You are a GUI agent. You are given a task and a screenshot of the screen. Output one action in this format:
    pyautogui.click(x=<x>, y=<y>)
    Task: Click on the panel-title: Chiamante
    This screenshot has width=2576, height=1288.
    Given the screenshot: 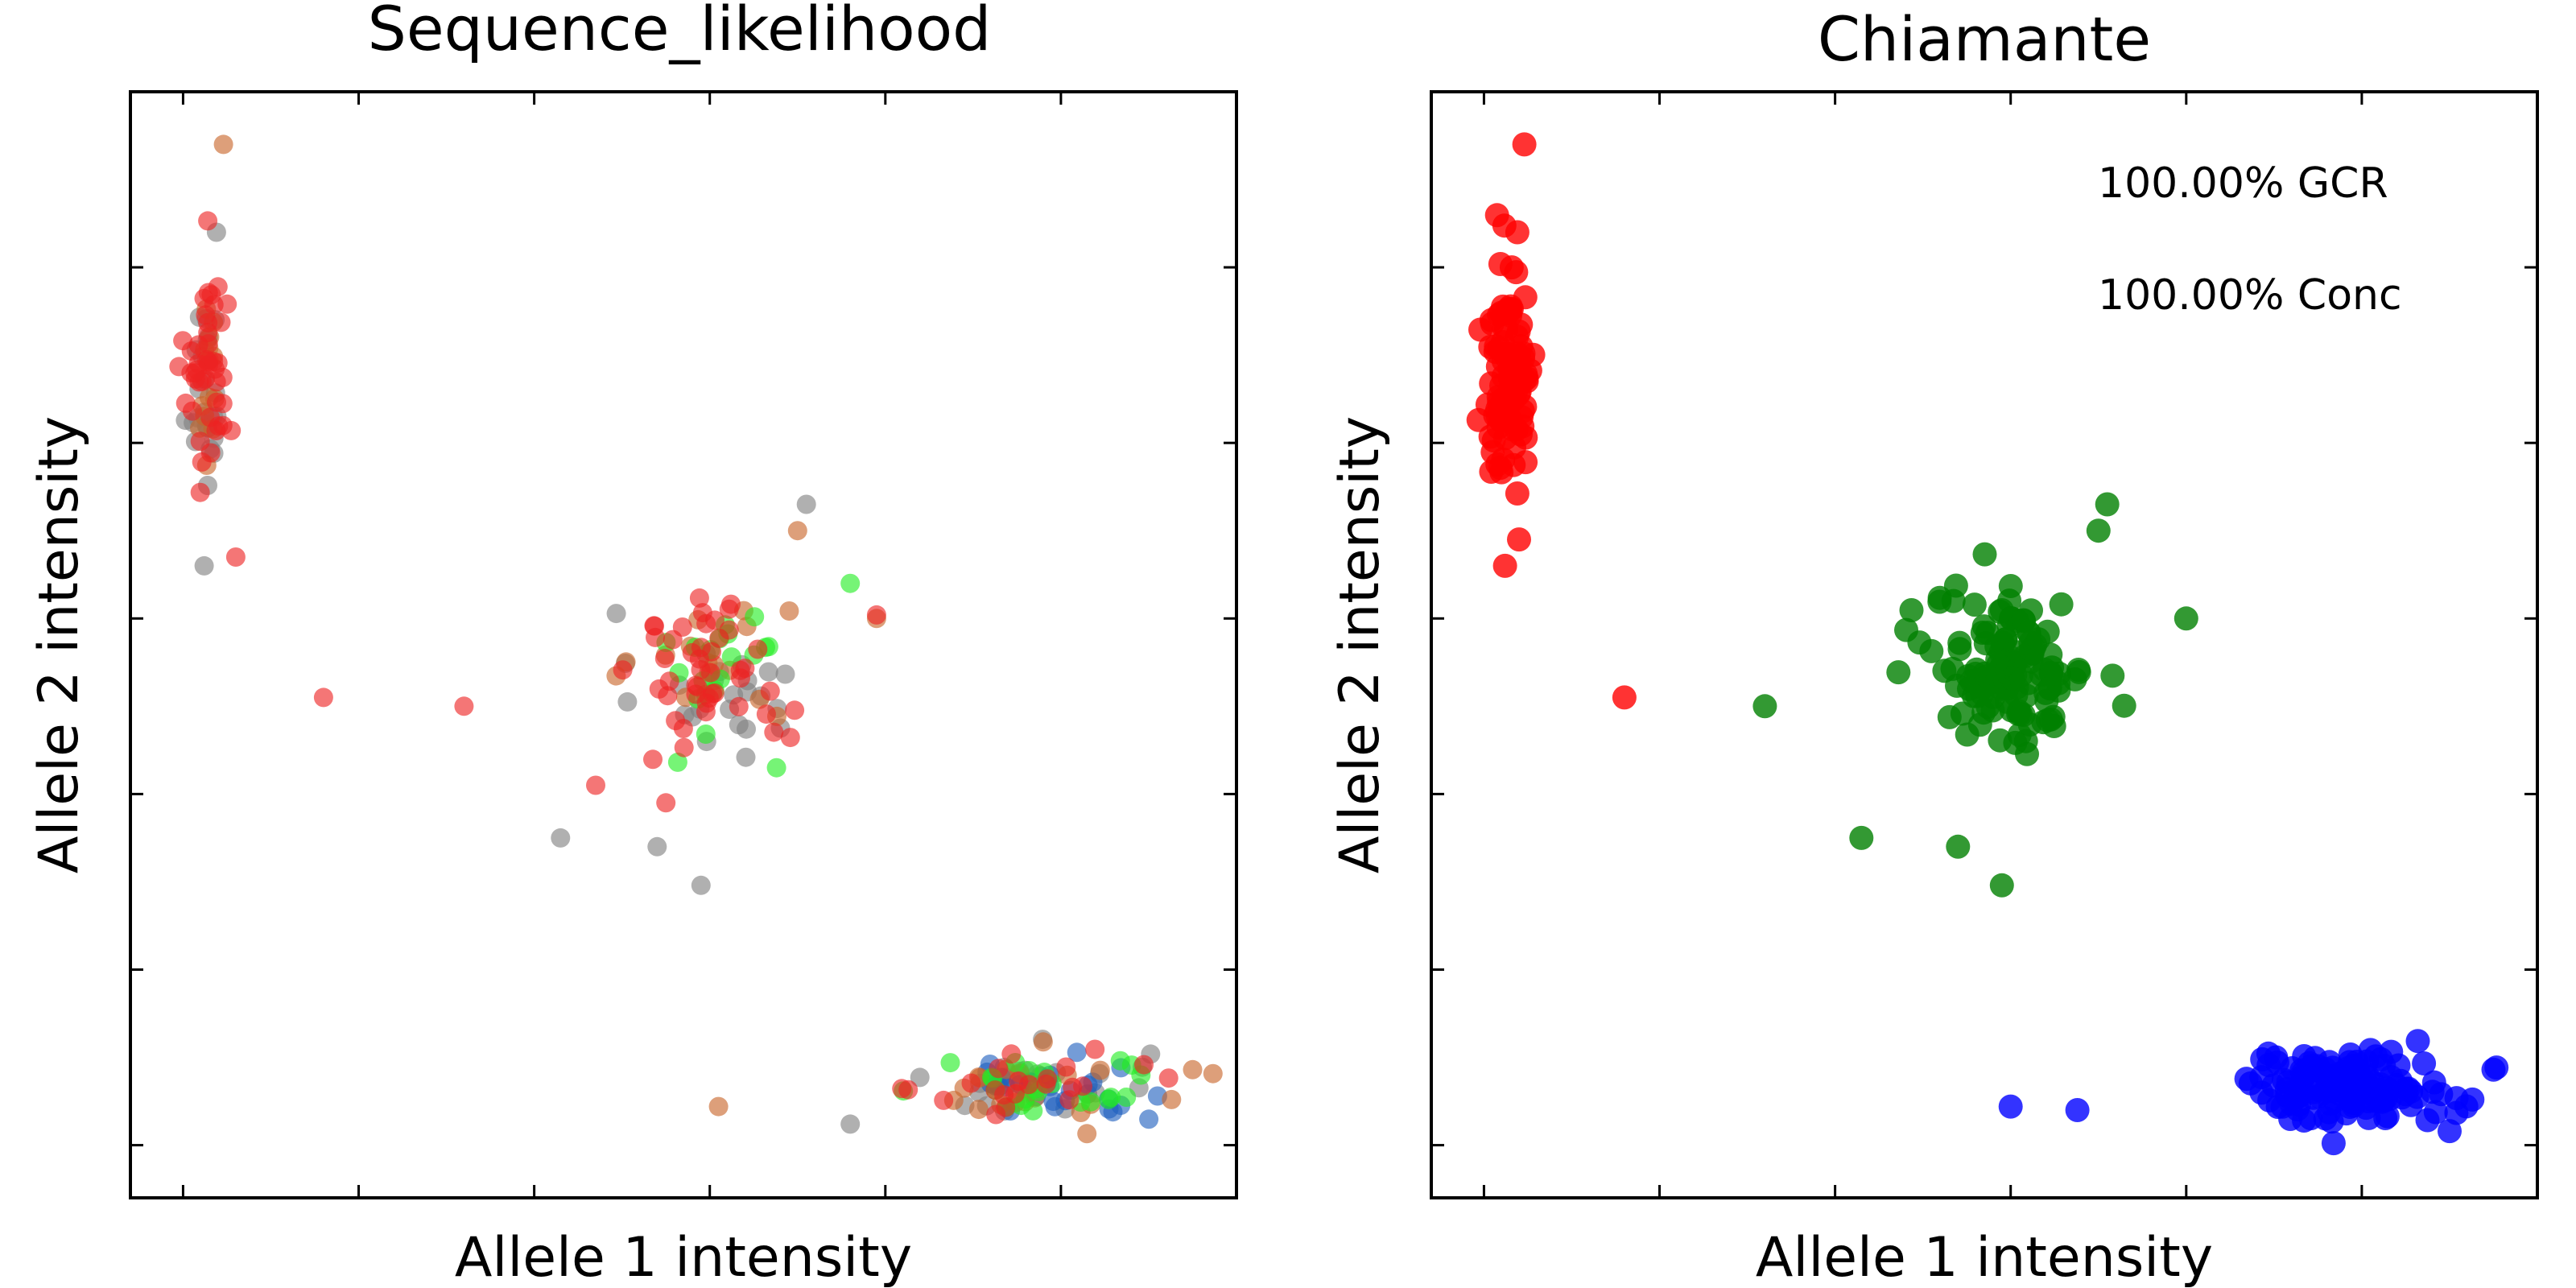 What is the action you would take?
    pyautogui.click(x=1984, y=39)
    